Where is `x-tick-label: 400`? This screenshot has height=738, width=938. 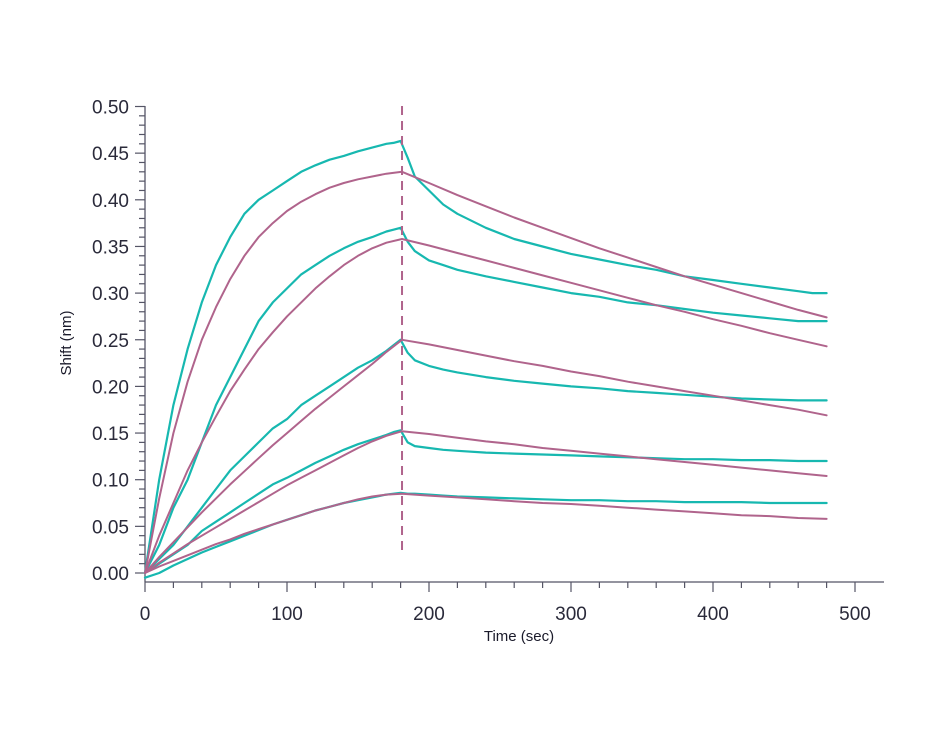 x-tick-label: 400 is located at coordinates (713, 614).